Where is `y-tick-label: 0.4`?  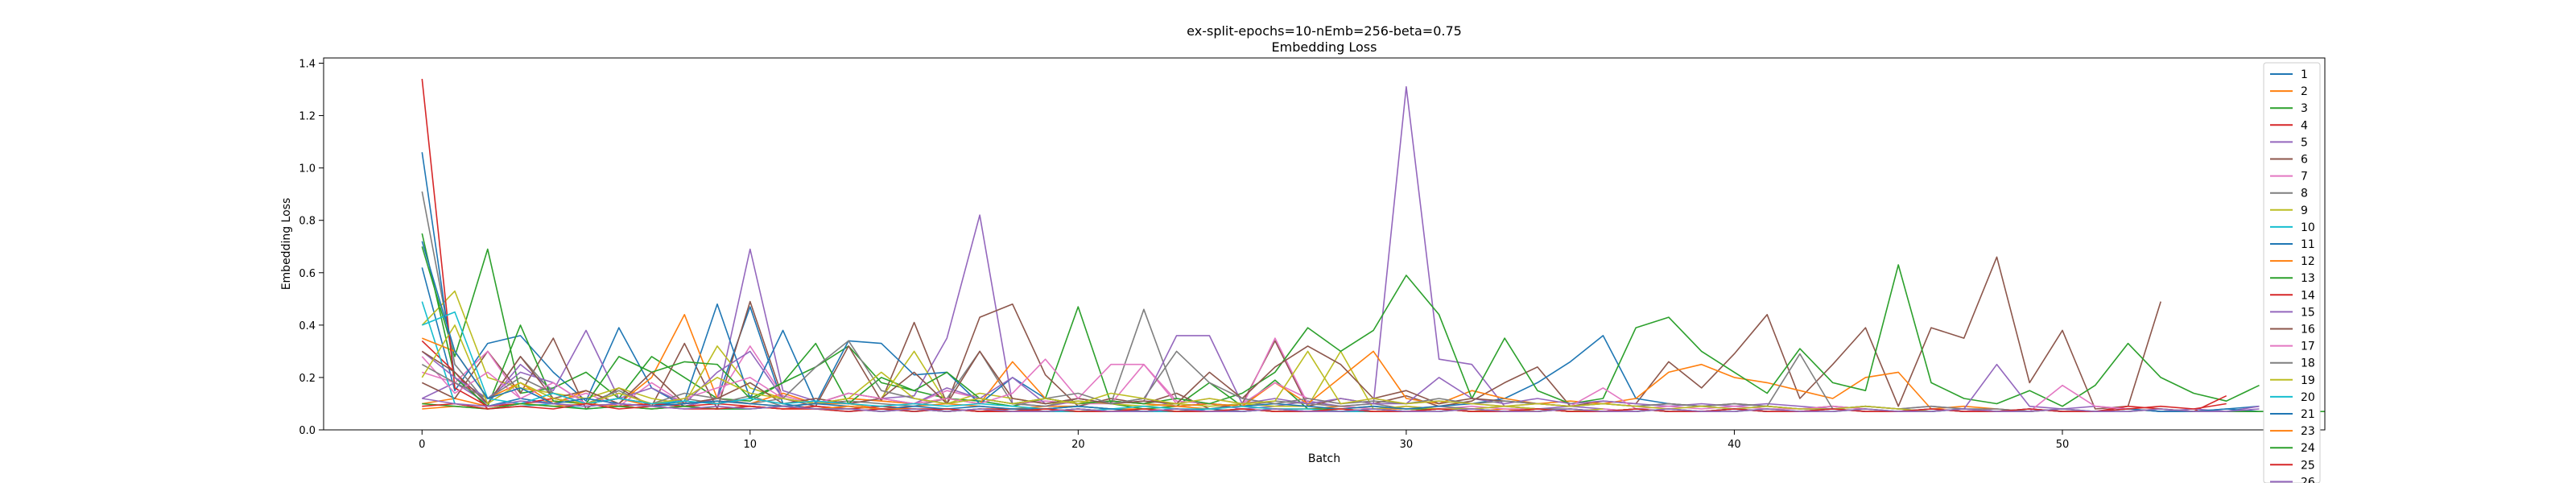 y-tick-label: 0.4 is located at coordinates (307, 326).